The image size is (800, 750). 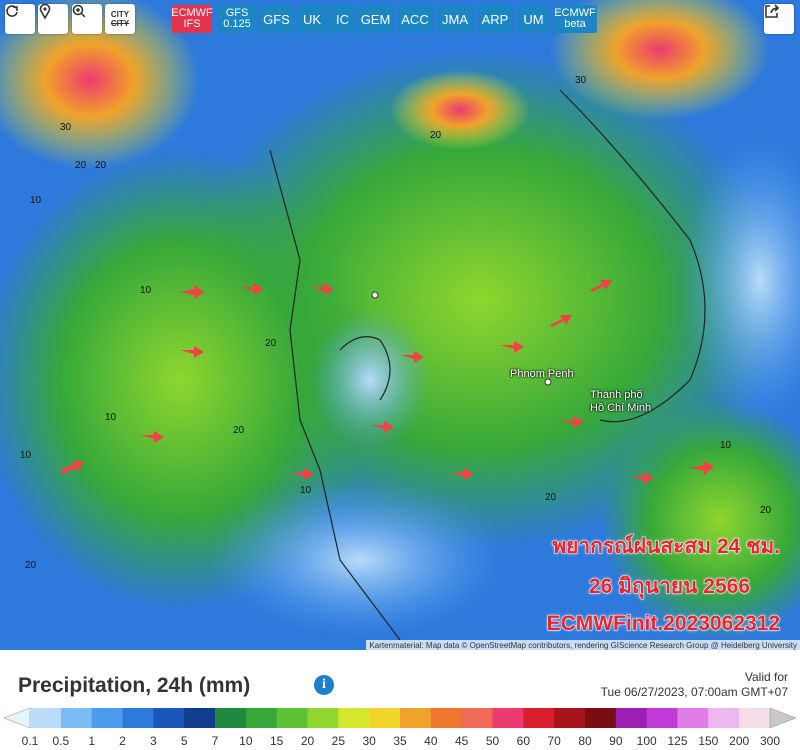 I want to click on scale-label: 0.5, so click(x=60, y=741).